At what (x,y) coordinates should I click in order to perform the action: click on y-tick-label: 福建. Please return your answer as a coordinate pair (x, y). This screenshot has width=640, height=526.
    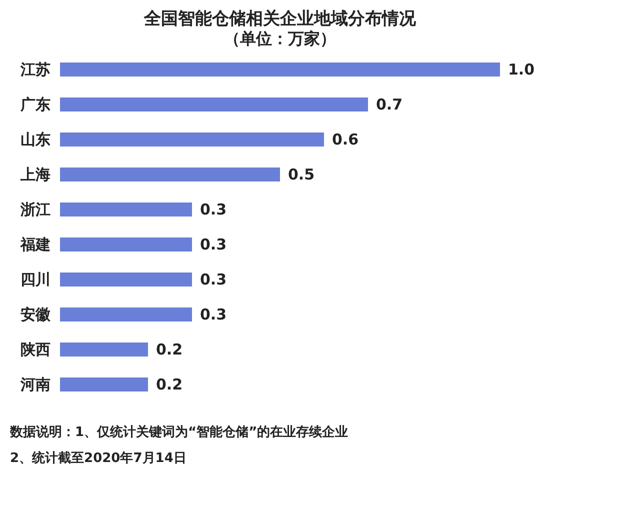
    Looking at the image, I should click on (35, 245).